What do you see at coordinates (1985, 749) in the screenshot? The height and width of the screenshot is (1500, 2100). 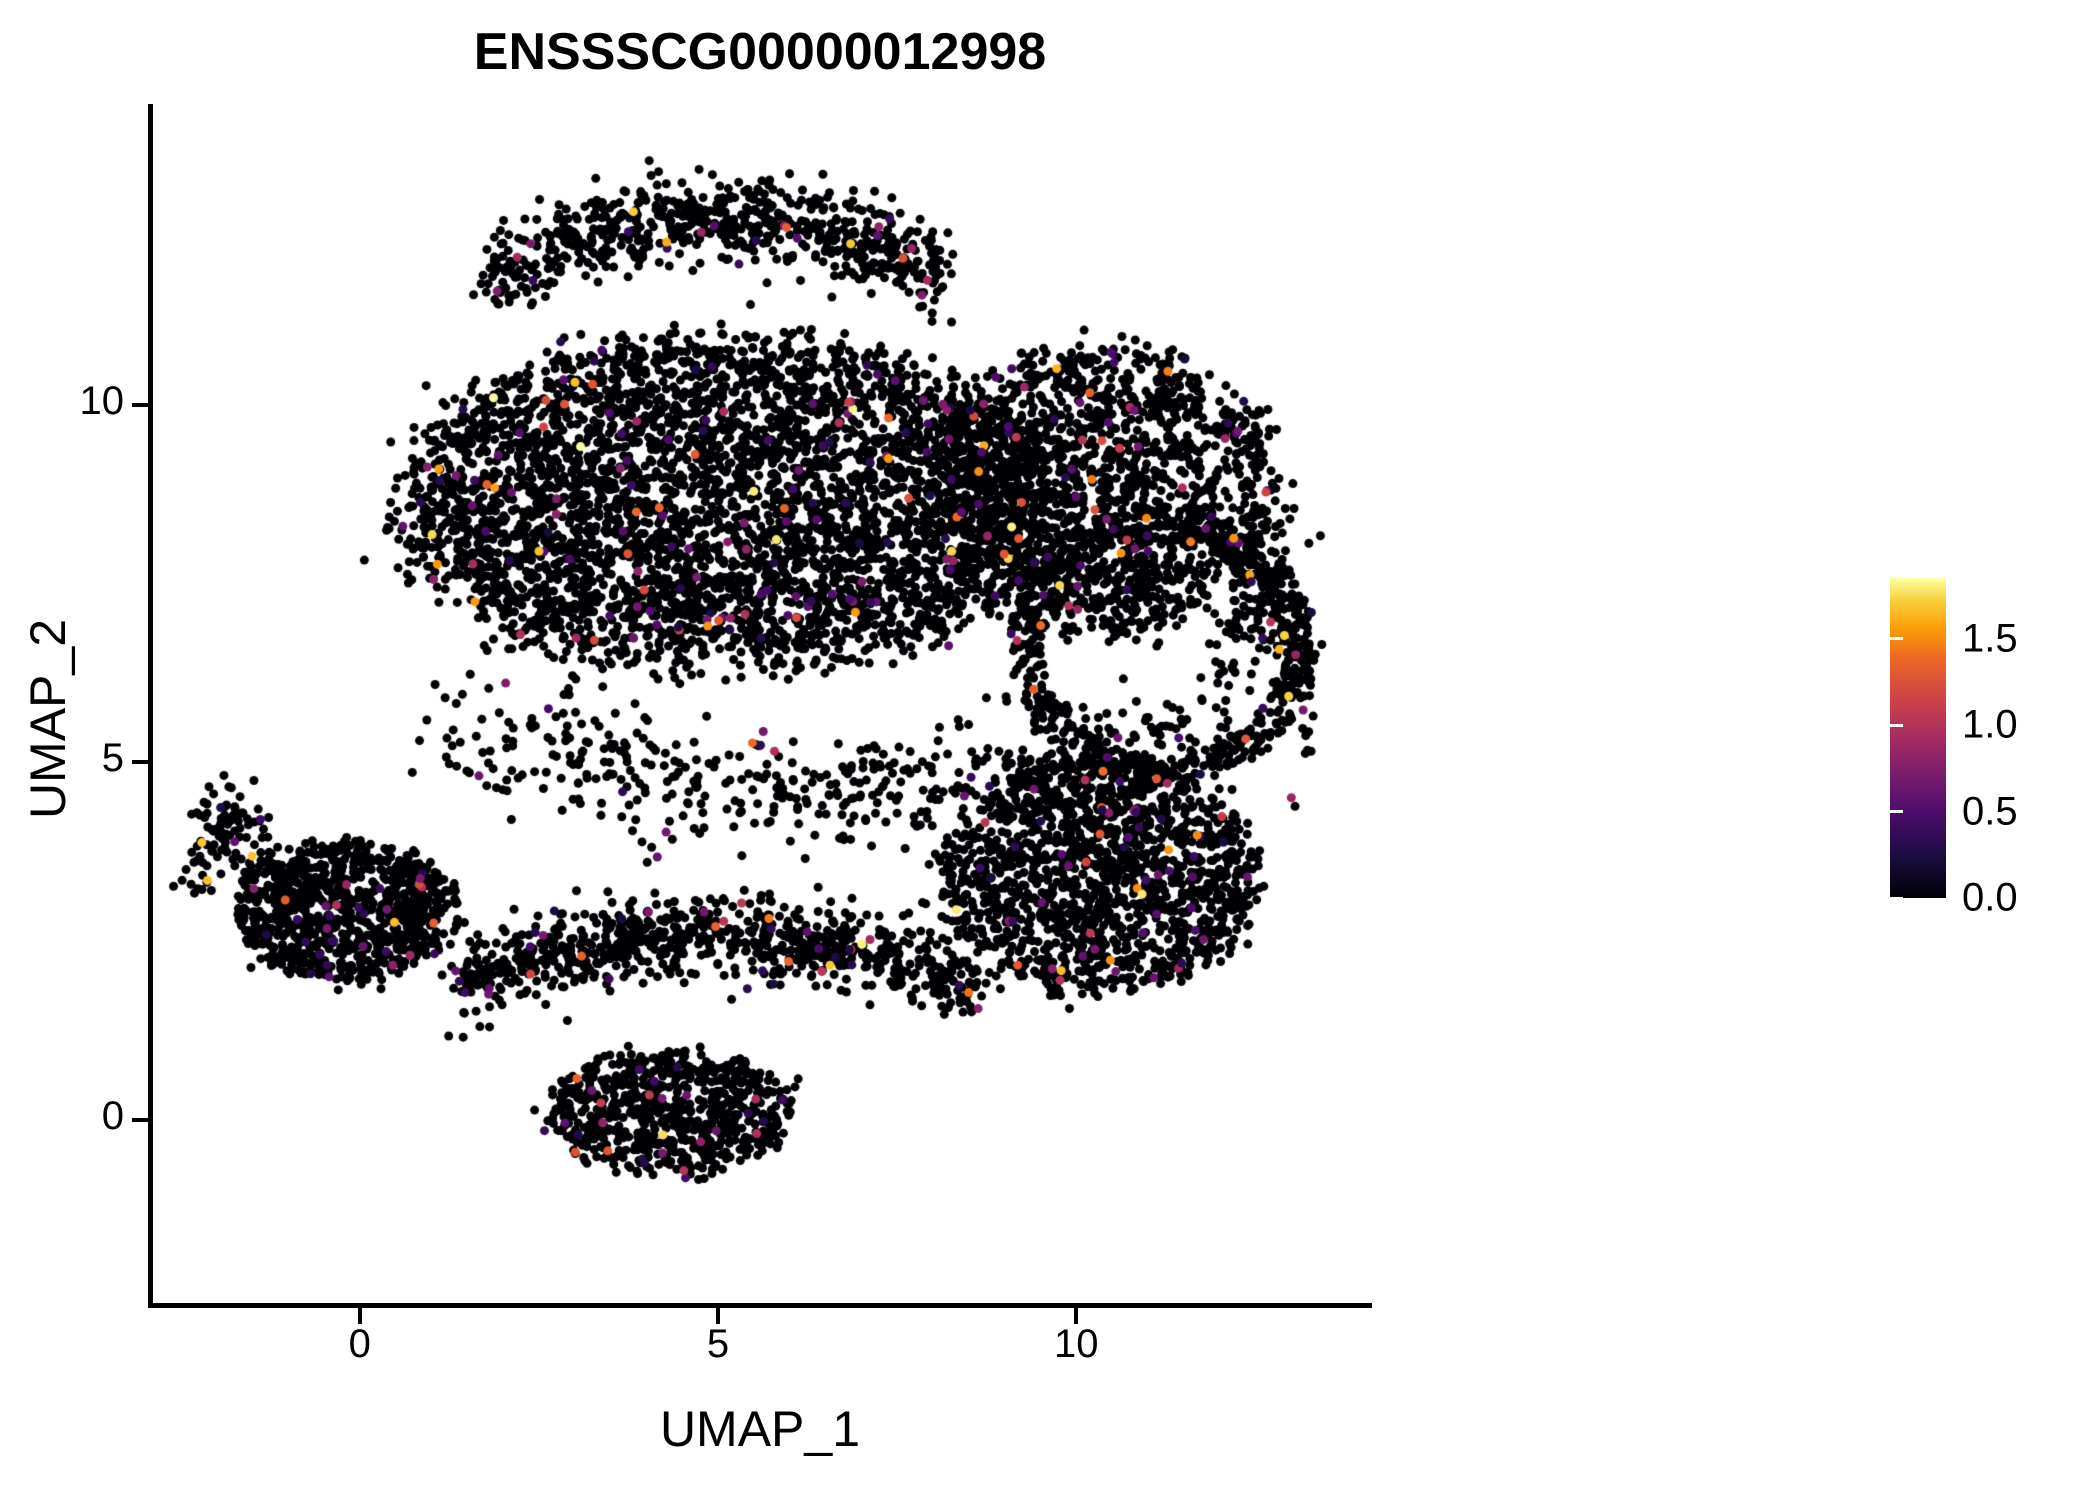 I see `color-legend: 0.0 0.5 1.0 1.5` at bounding box center [1985, 749].